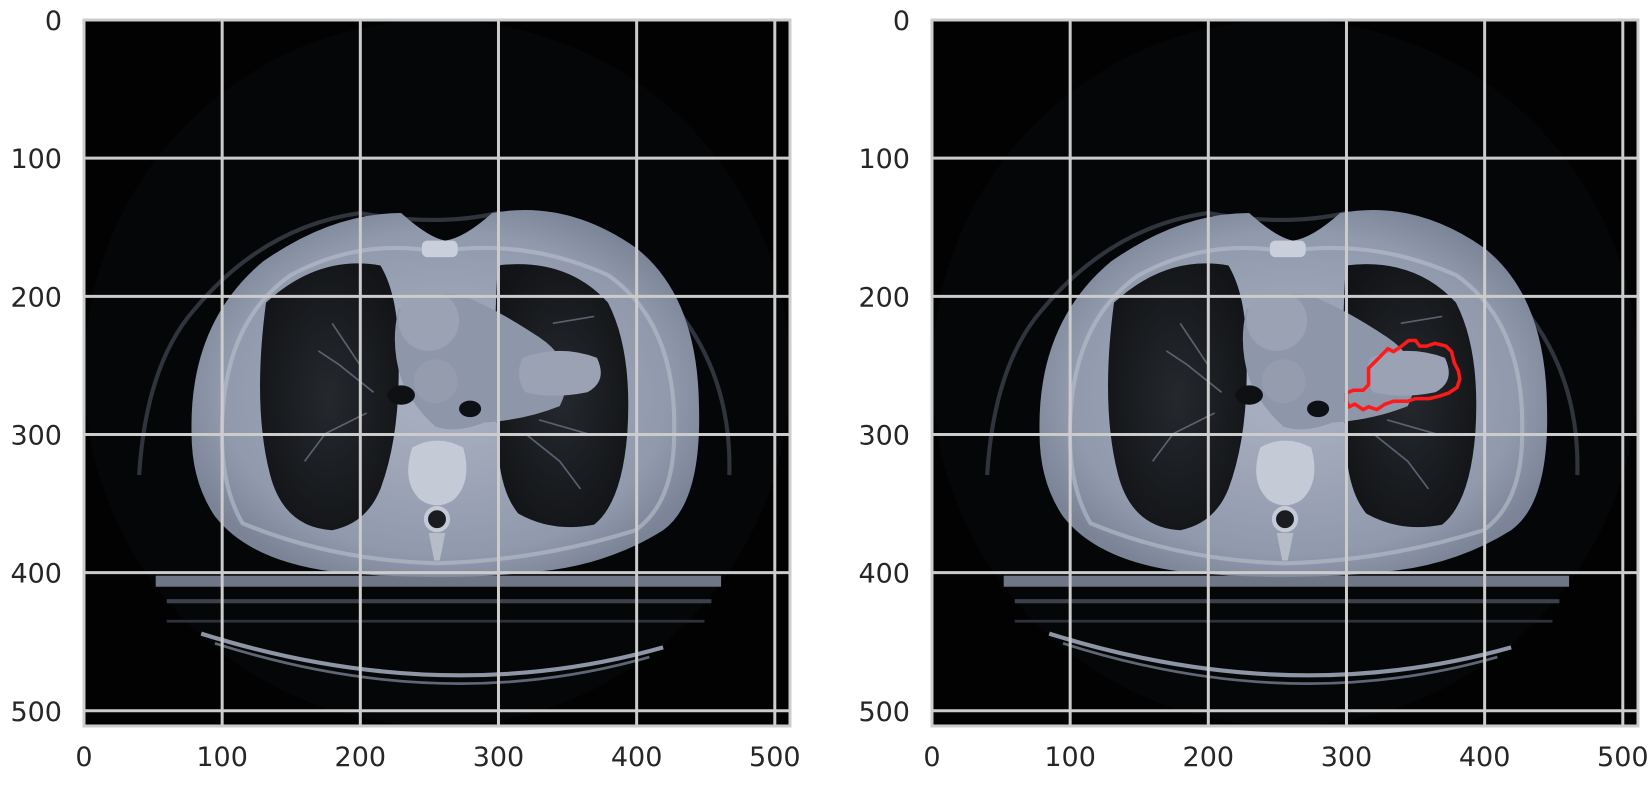 Image resolution: width=1652 pixels, height=785 pixels. Describe the element at coordinates (1403, 375) in the screenshot. I see `tumor-contour` at that location.